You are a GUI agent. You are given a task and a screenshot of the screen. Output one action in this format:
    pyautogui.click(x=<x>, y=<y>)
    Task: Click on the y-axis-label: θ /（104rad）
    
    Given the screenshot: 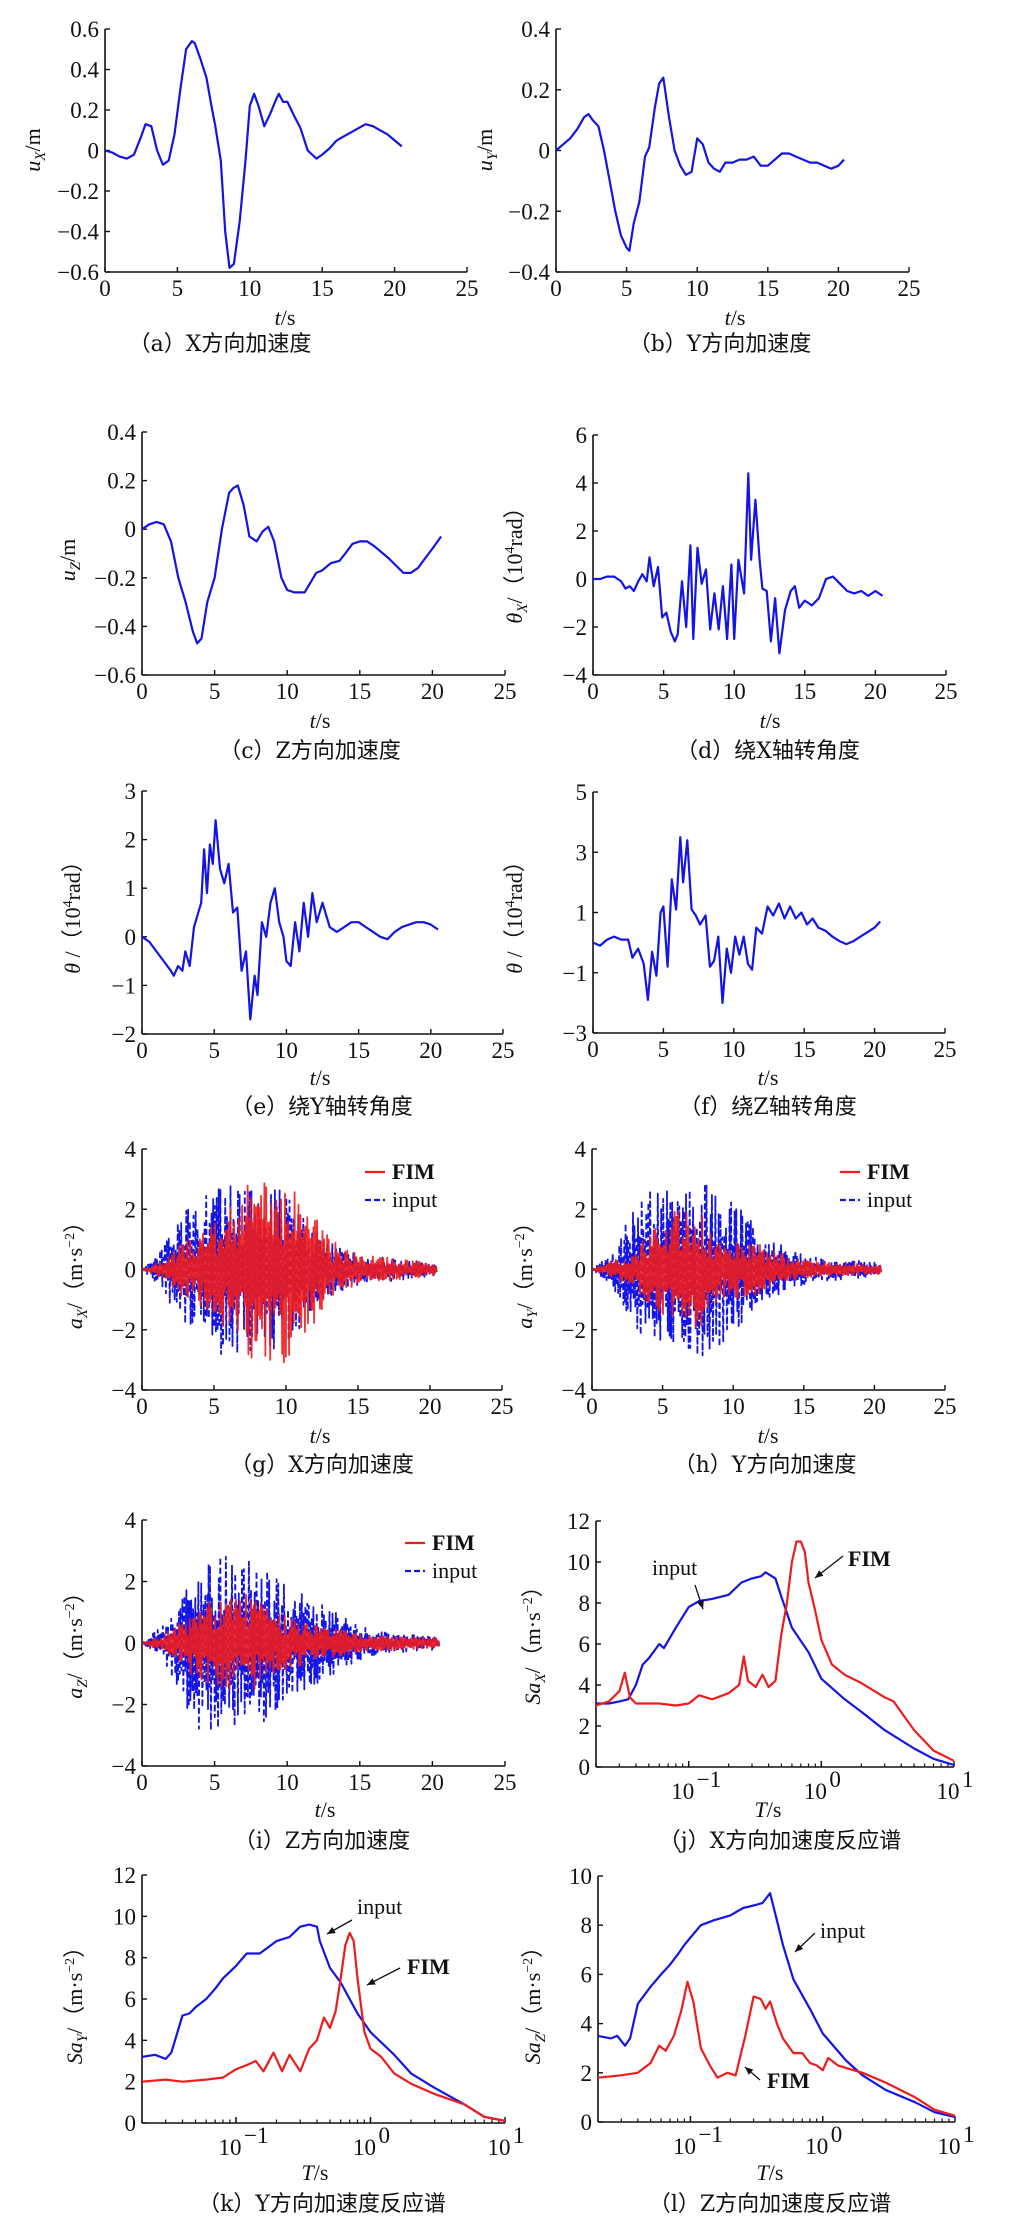 What is the action you would take?
    pyautogui.click(x=72, y=912)
    